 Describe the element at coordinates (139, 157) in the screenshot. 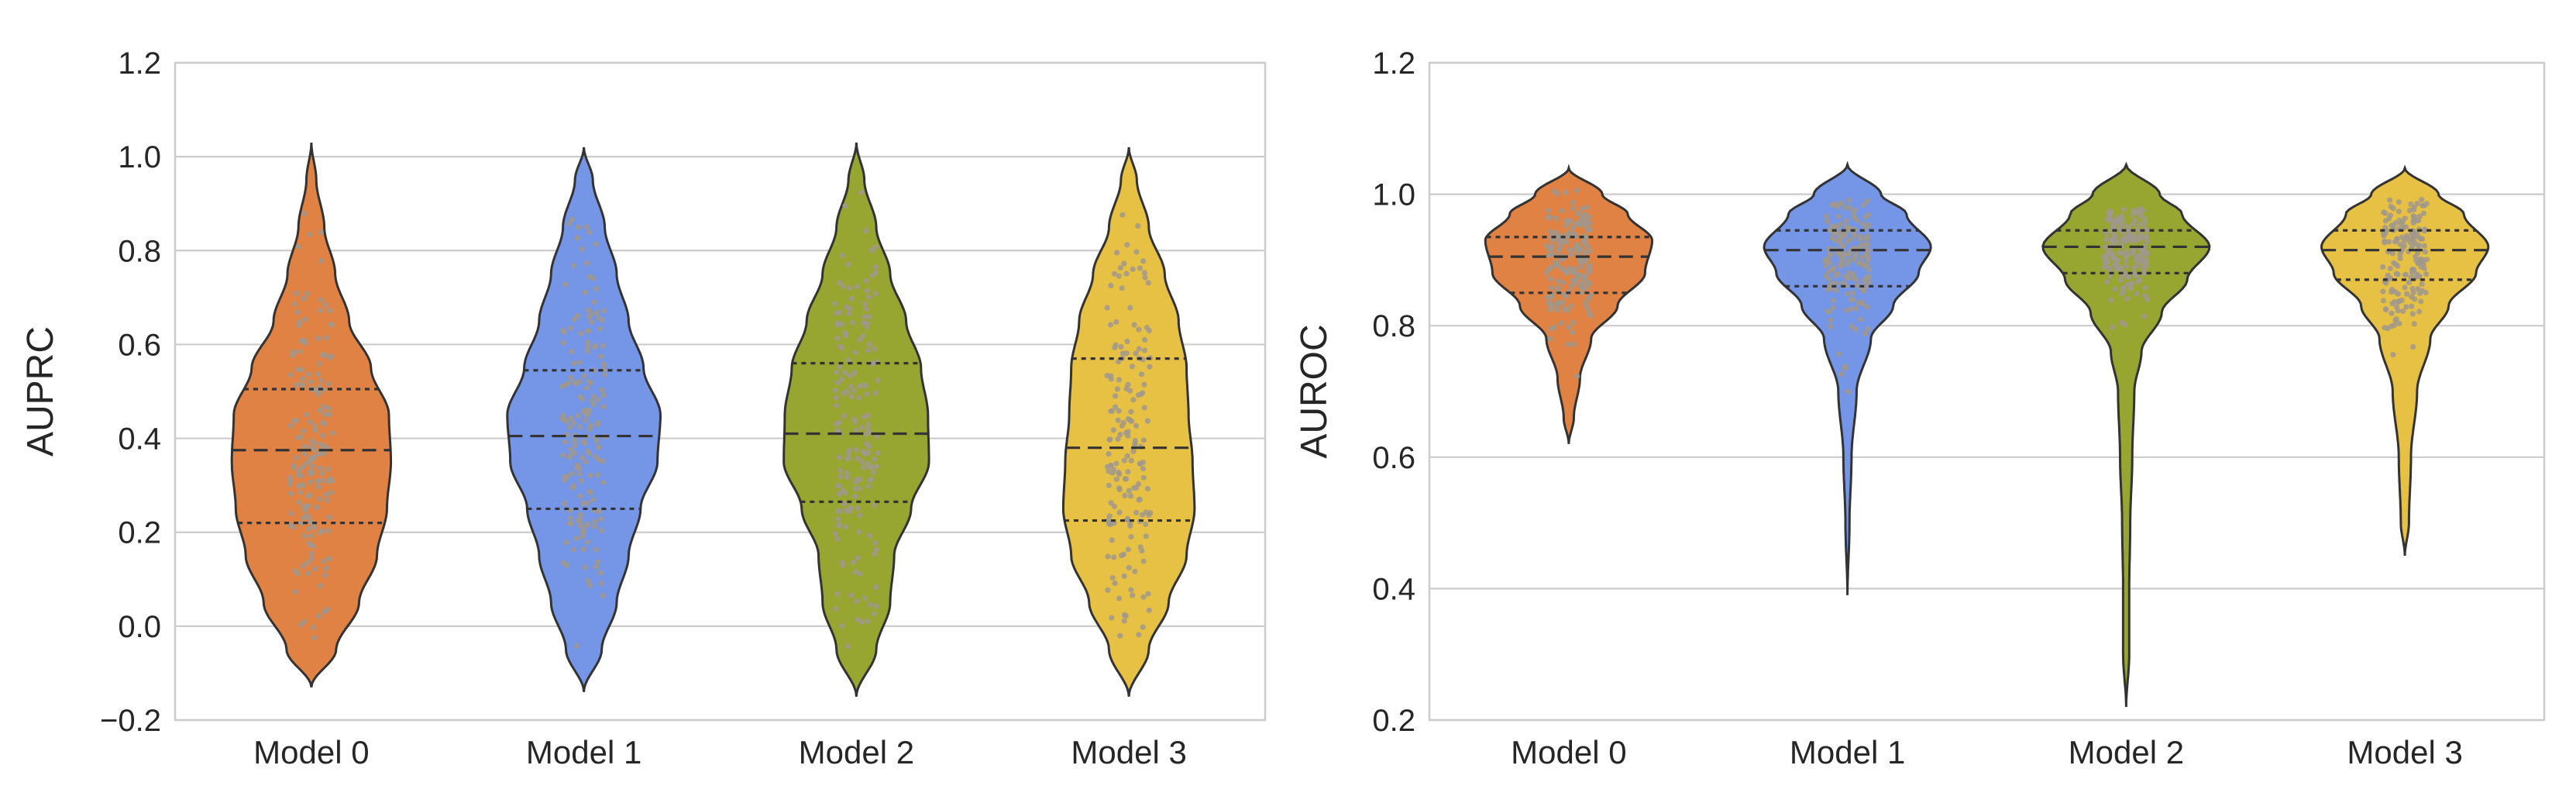

I see `y-tick-label: 1.0` at that location.